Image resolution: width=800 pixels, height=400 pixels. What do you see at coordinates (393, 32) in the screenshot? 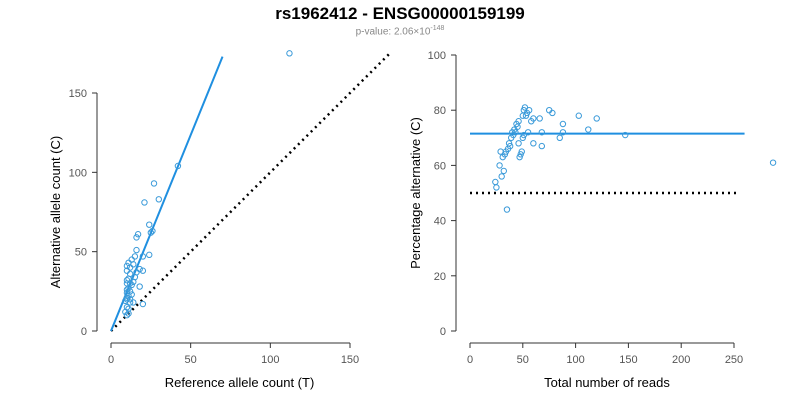
I see `p-value-text: p-value: 2.06×10` at bounding box center [393, 32].